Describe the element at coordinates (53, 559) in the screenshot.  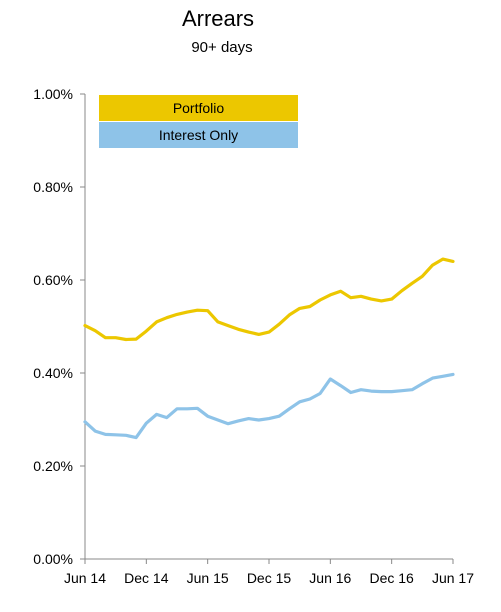
I see `y-tick-label: 0.00%` at that location.